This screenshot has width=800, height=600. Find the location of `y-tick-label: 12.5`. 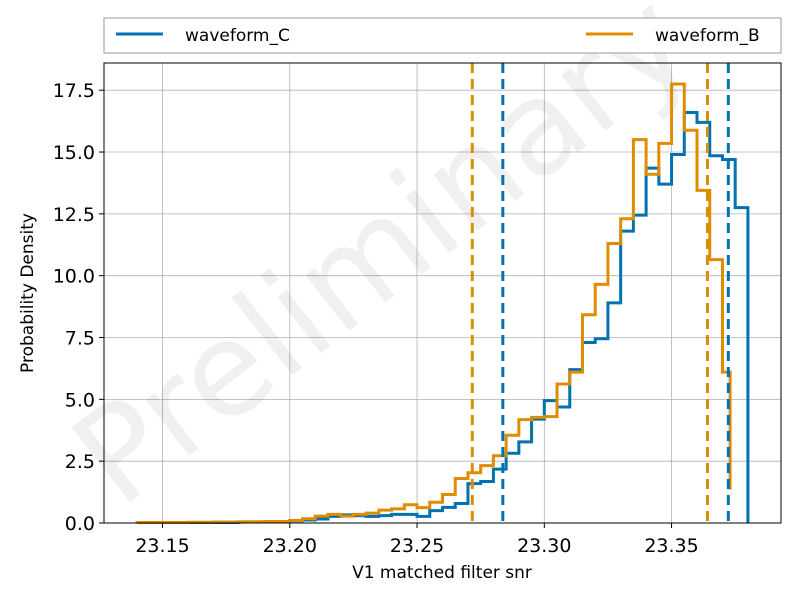

y-tick-label: 12.5 is located at coordinates (74, 215).